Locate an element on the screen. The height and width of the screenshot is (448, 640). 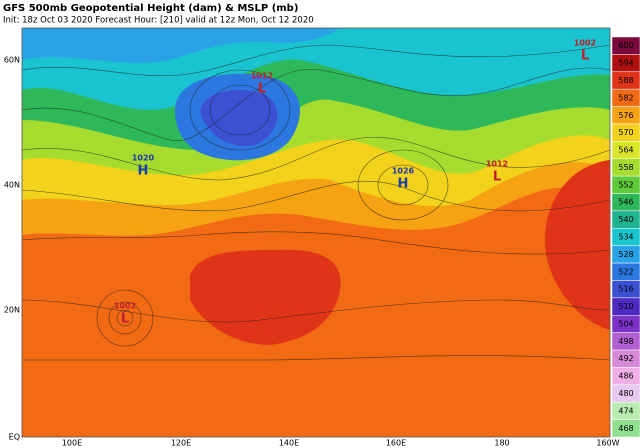
colorbar-label: 600 is located at coordinates (625, 45).